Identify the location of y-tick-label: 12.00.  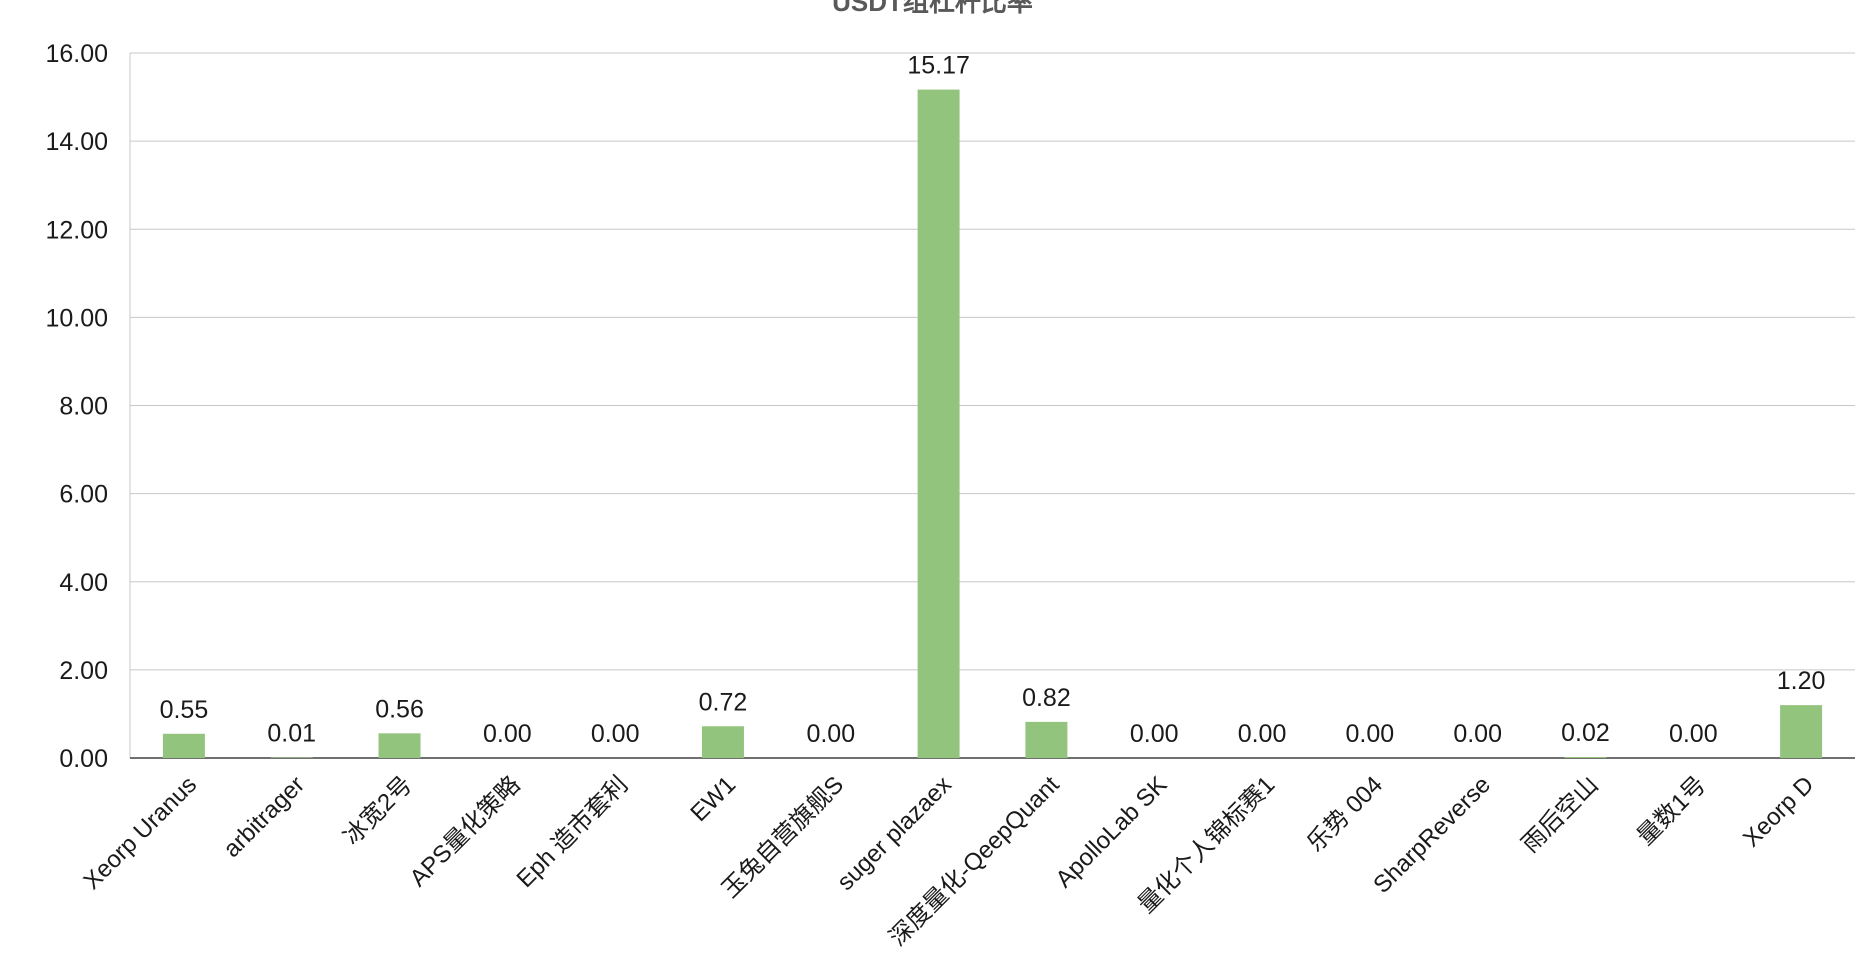
(76, 230).